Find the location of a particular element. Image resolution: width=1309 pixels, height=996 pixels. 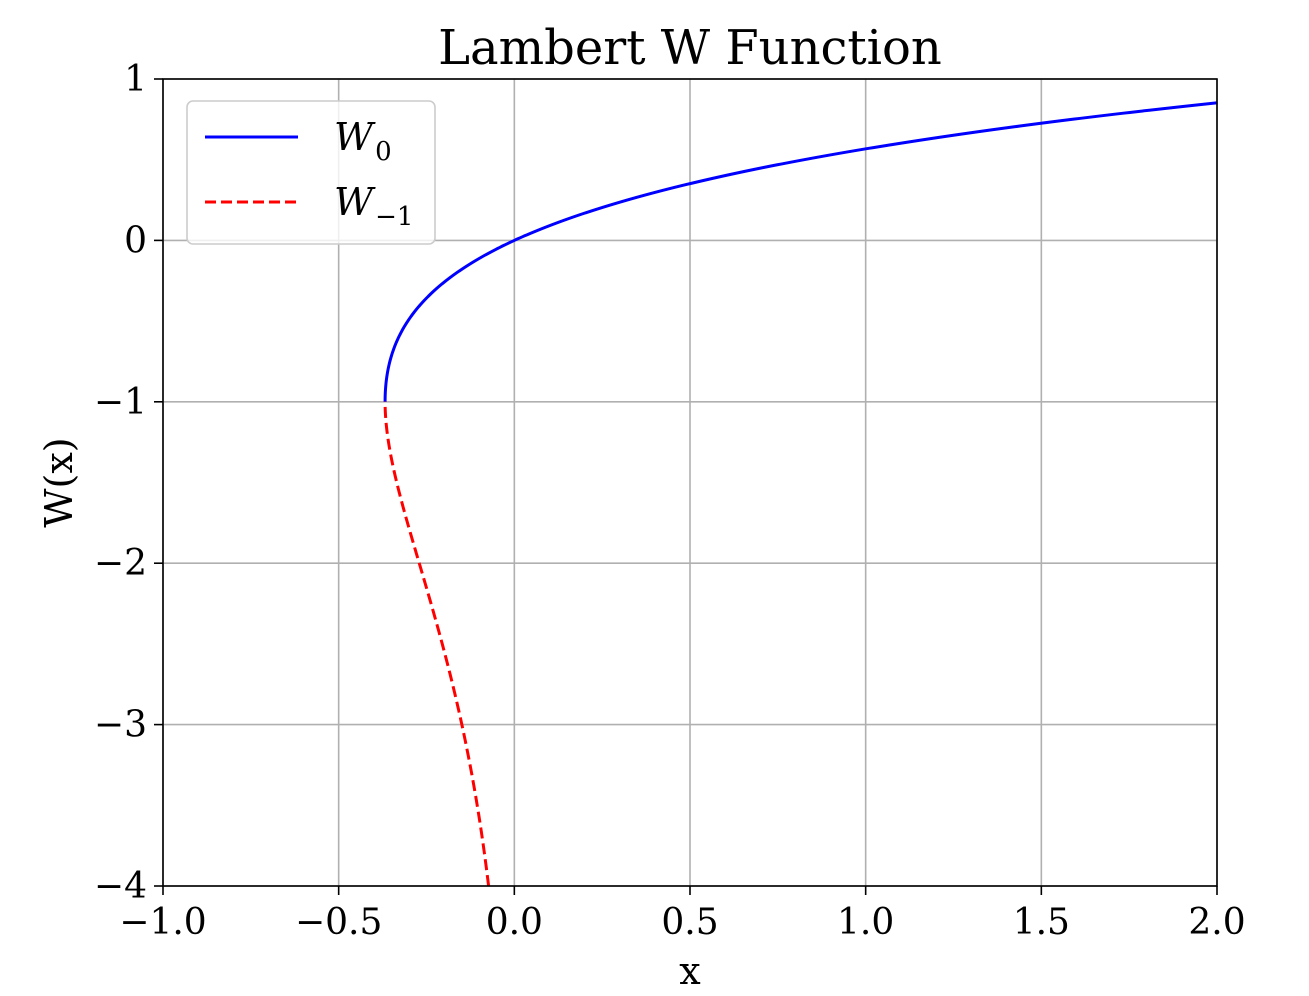

legend: W0W−1 is located at coordinates (311, 172).